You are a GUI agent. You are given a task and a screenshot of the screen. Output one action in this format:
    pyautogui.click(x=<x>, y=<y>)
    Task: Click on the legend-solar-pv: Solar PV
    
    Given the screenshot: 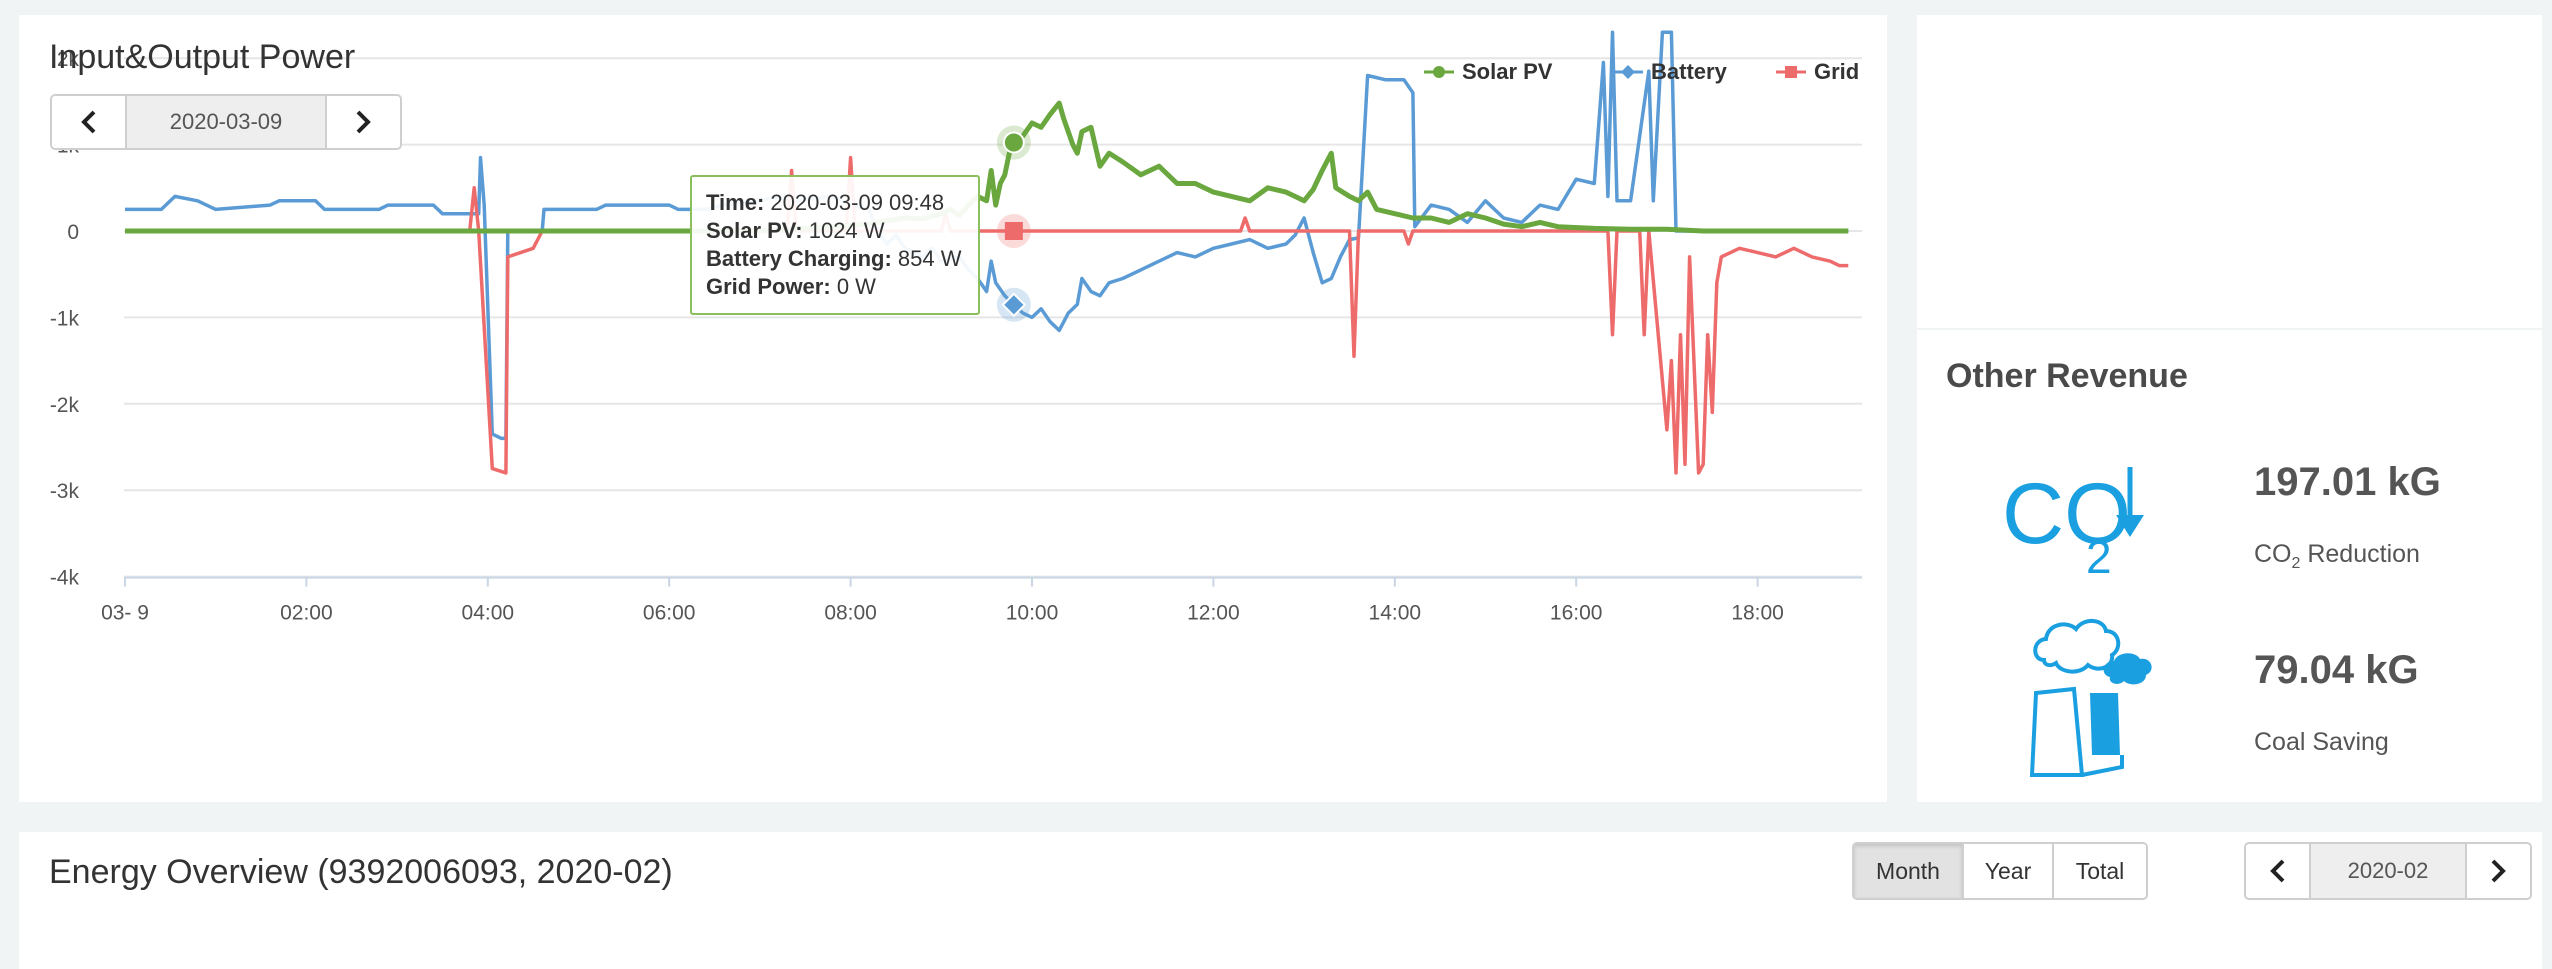 What is the action you would take?
    pyautogui.click(x=1488, y=72)
    